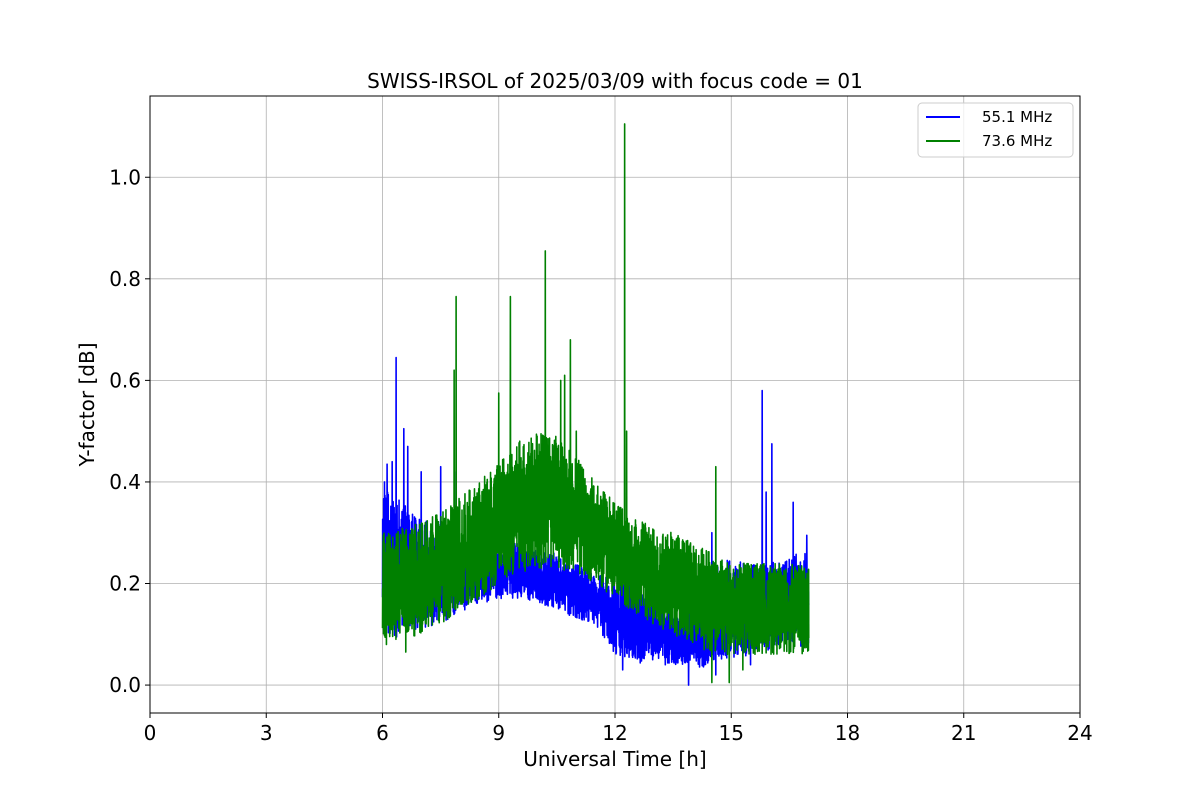 The width and height of the screenshot is (1200, 800). I want to click on x-tick-label: 6, so click(382, 733).